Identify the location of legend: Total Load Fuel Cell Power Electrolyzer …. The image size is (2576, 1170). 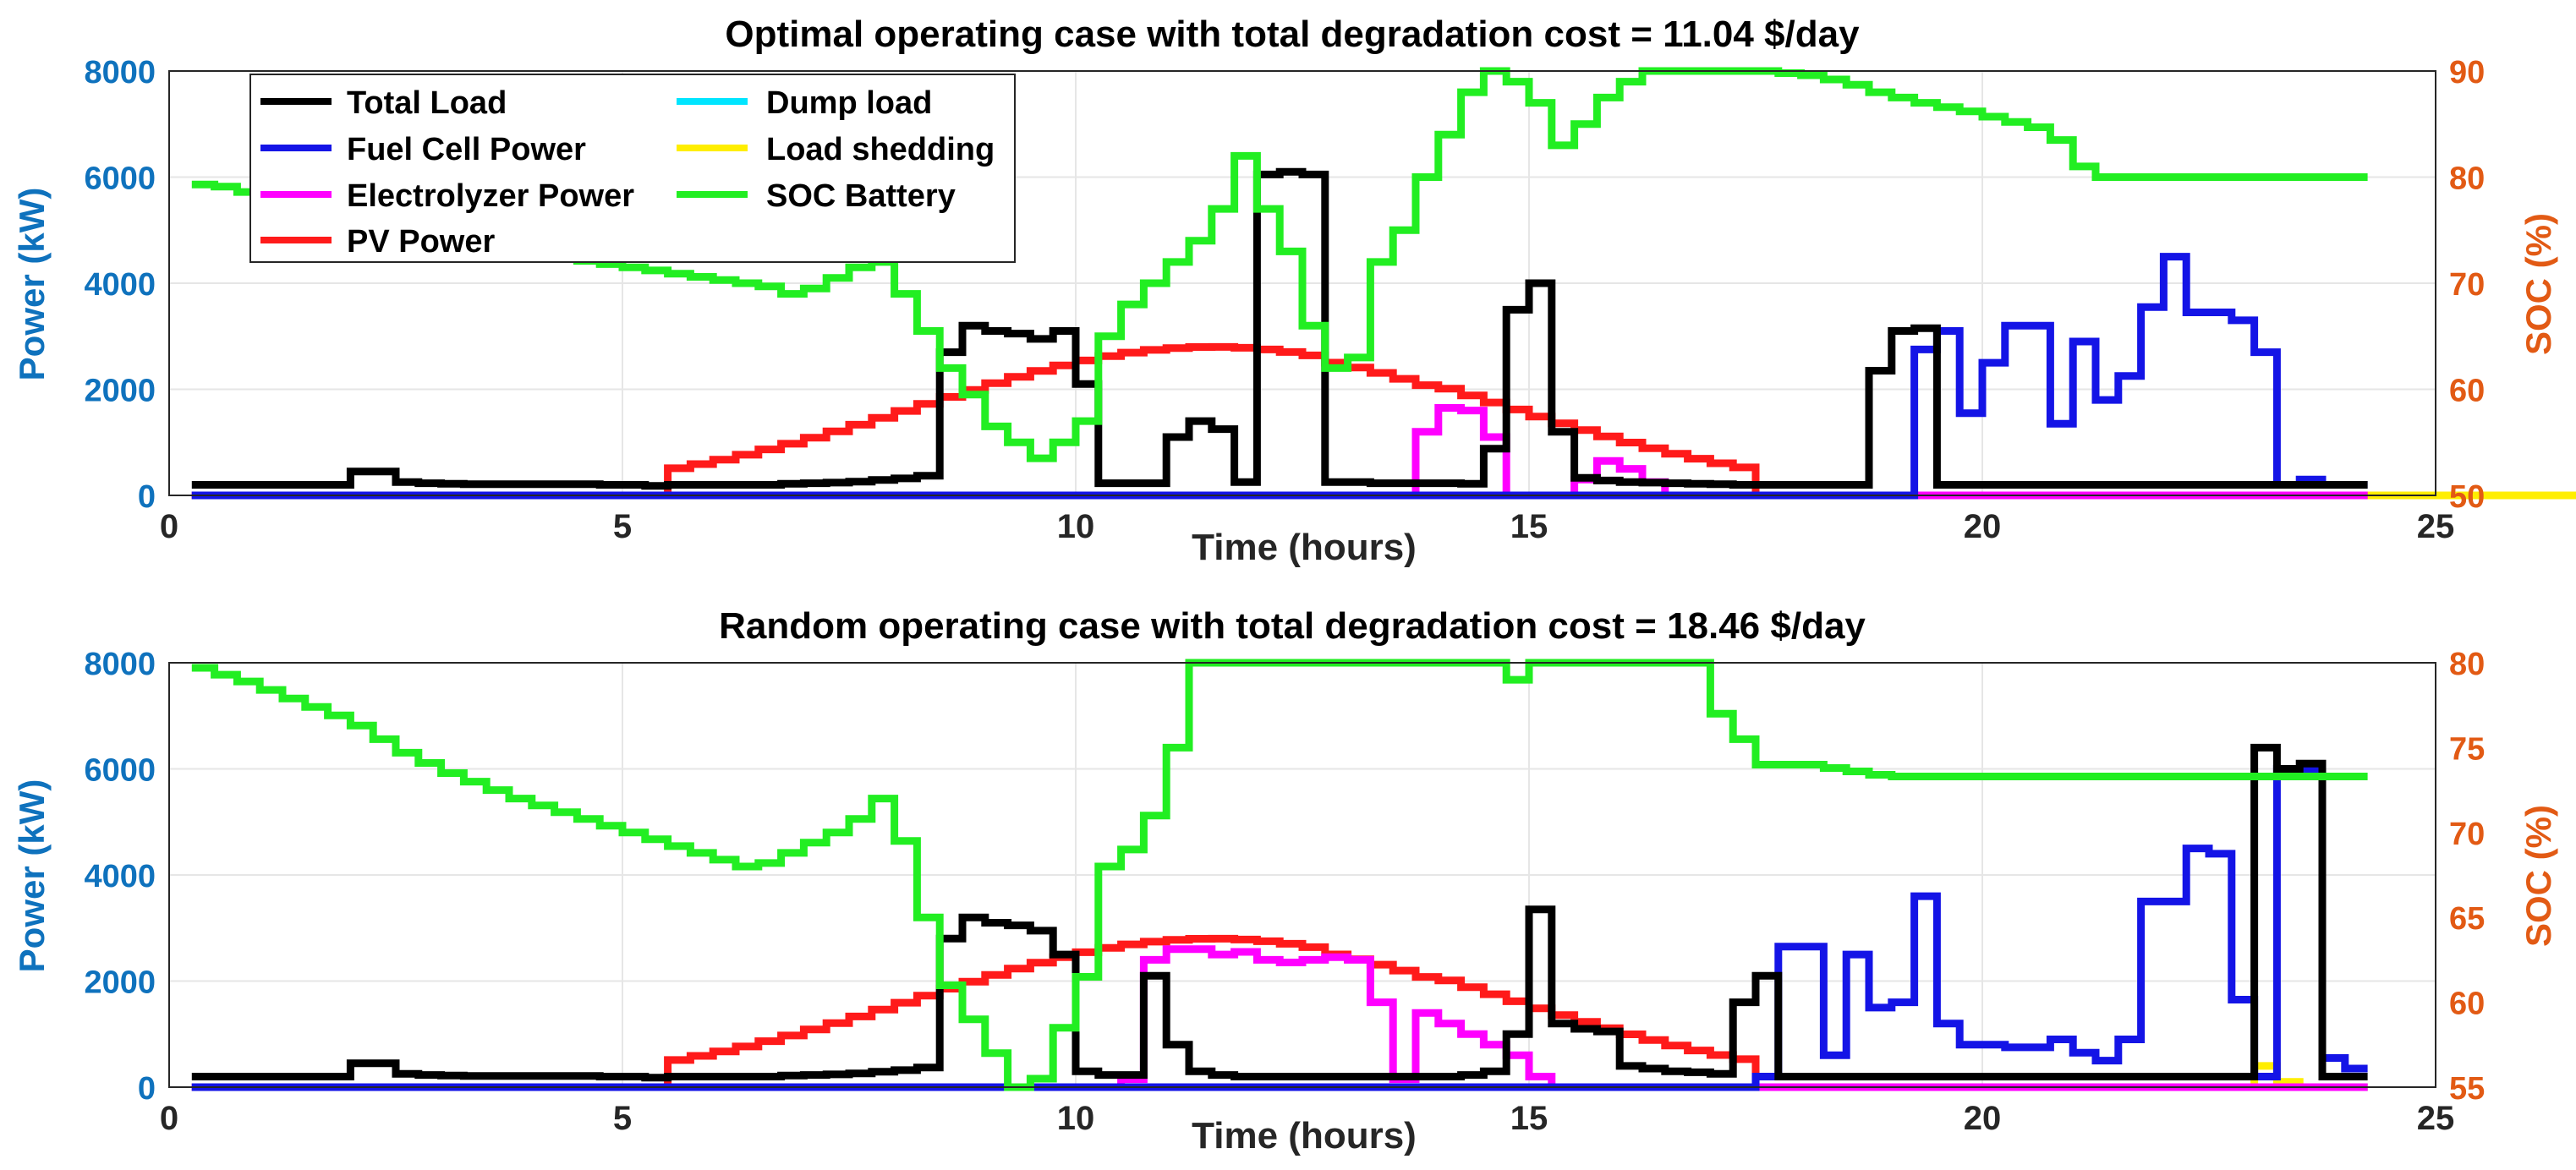
(632, 168).